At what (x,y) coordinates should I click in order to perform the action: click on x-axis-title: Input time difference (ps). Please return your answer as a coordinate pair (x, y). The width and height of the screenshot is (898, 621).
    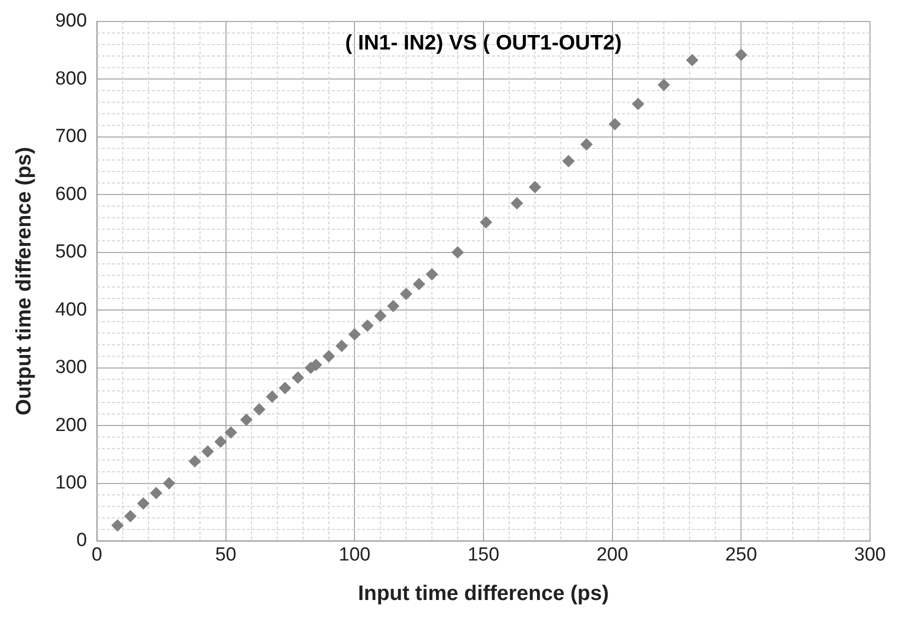
    Looking at the image, I should click on (483, 594).